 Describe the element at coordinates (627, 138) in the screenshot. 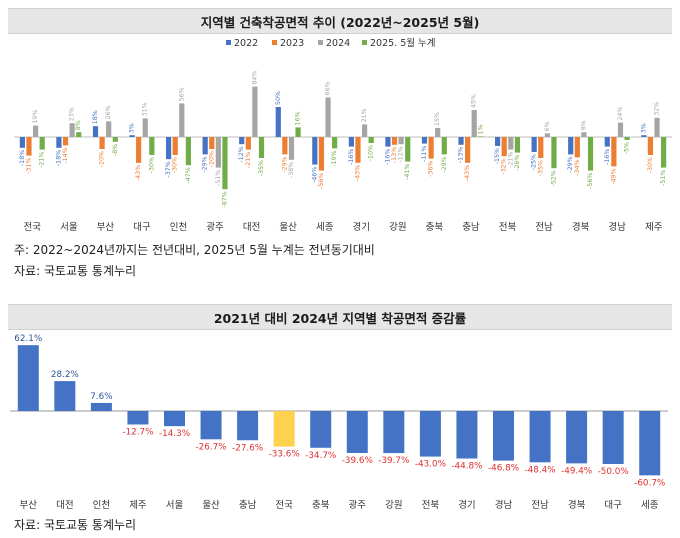

I see `bar-경남-2025. 5월 누계` at that location.